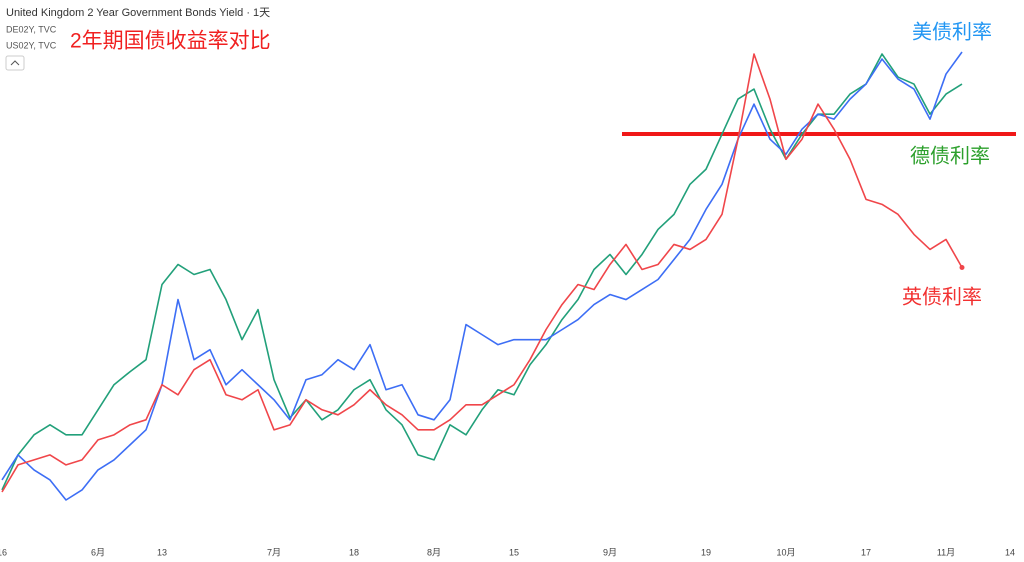 This screenshot has width=1024, height=562. I want to click on series-label: 美债利率, so click(952, 31).